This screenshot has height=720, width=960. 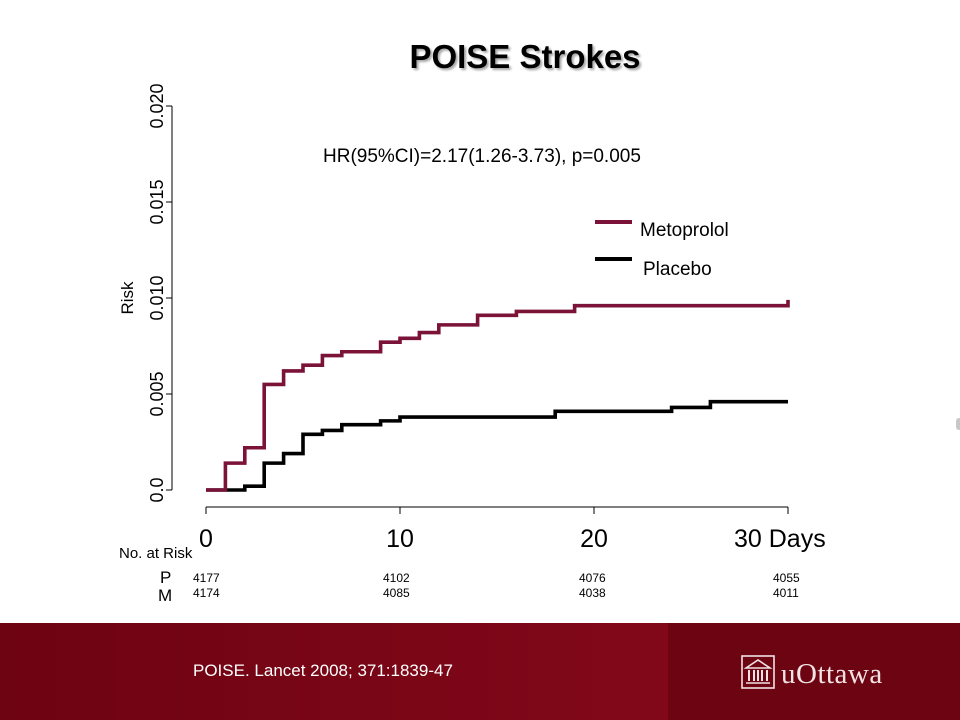 I want to click on risk-m-day30: 4011, so click(x=786, y=593).